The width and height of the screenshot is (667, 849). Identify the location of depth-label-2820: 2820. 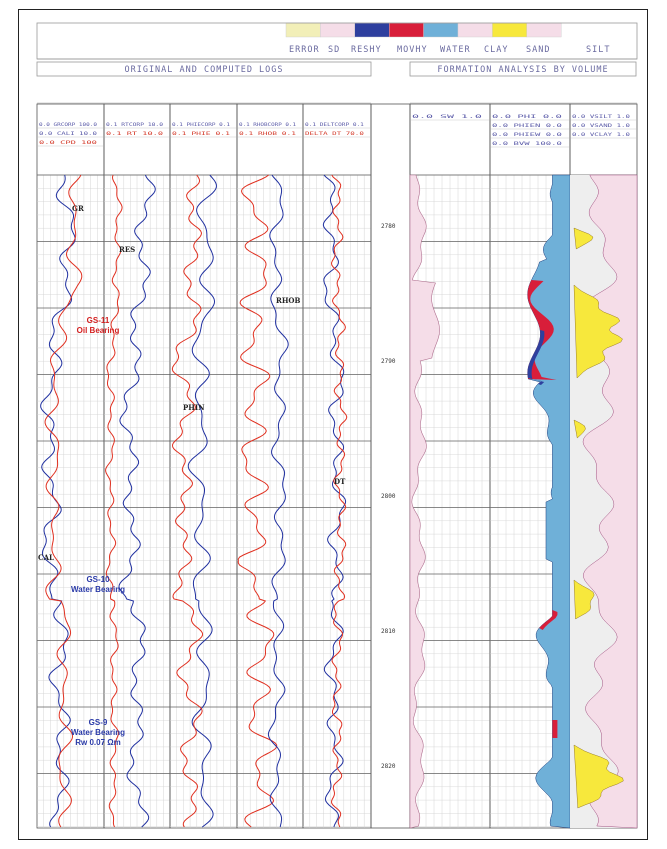
(388, 766).